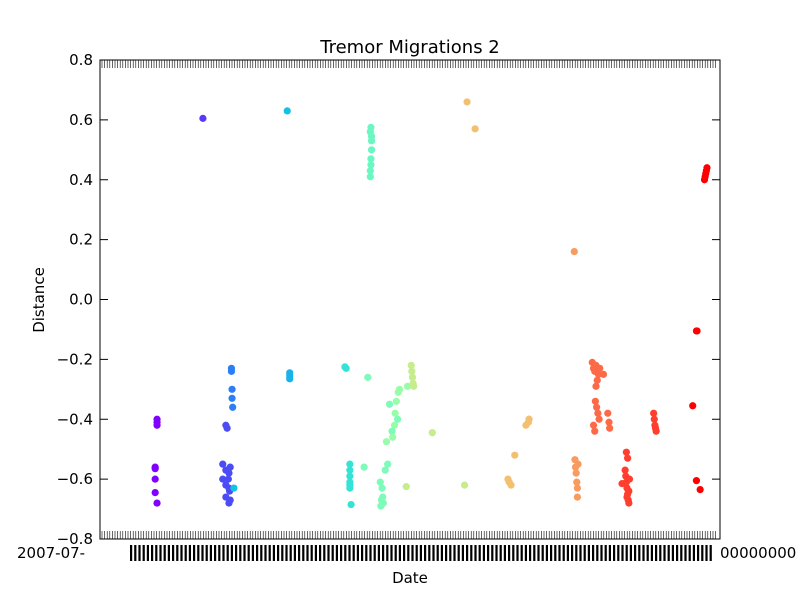 Image resolution: width=800 pixels, height=600 pixels. What do you see at coordinates (81, 60) in the screenshot?
I see `y-tick-label: 0.8` at bounding box center [81, 60].